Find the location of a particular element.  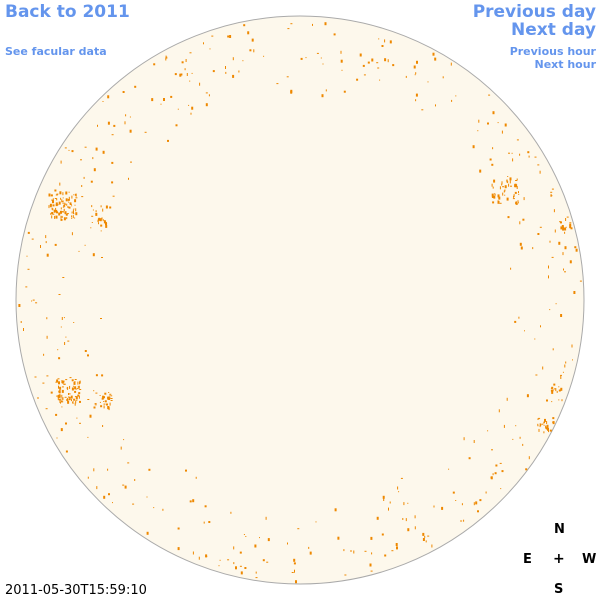

next-day-link: Next day is located at coordinates (553, 30).